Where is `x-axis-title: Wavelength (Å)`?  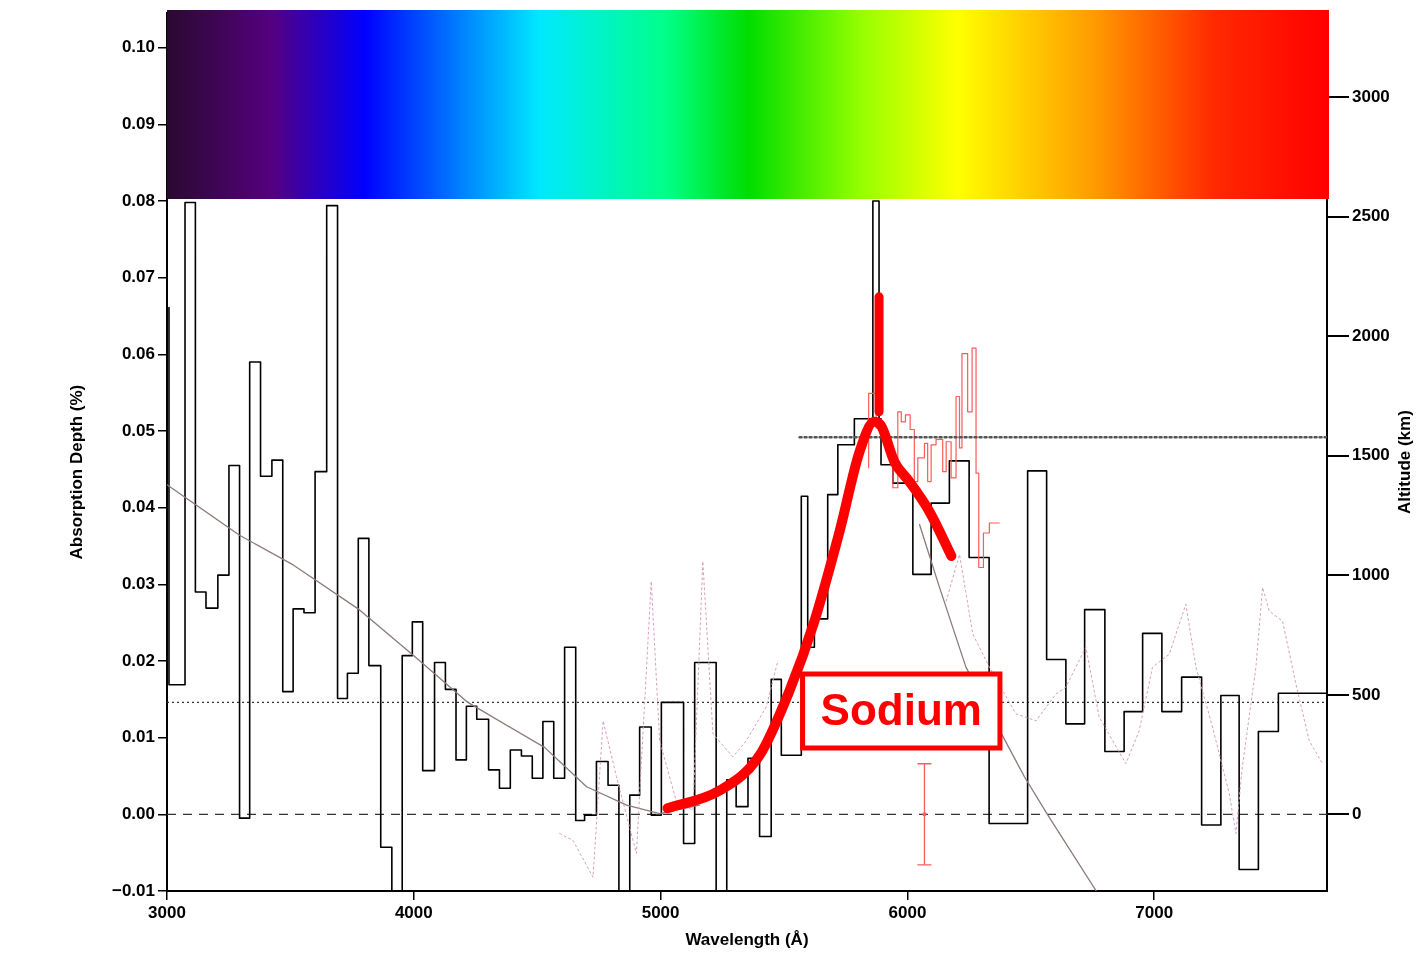 x-axis-title: Wavelength (Å) is located at coordinates (747, 940).